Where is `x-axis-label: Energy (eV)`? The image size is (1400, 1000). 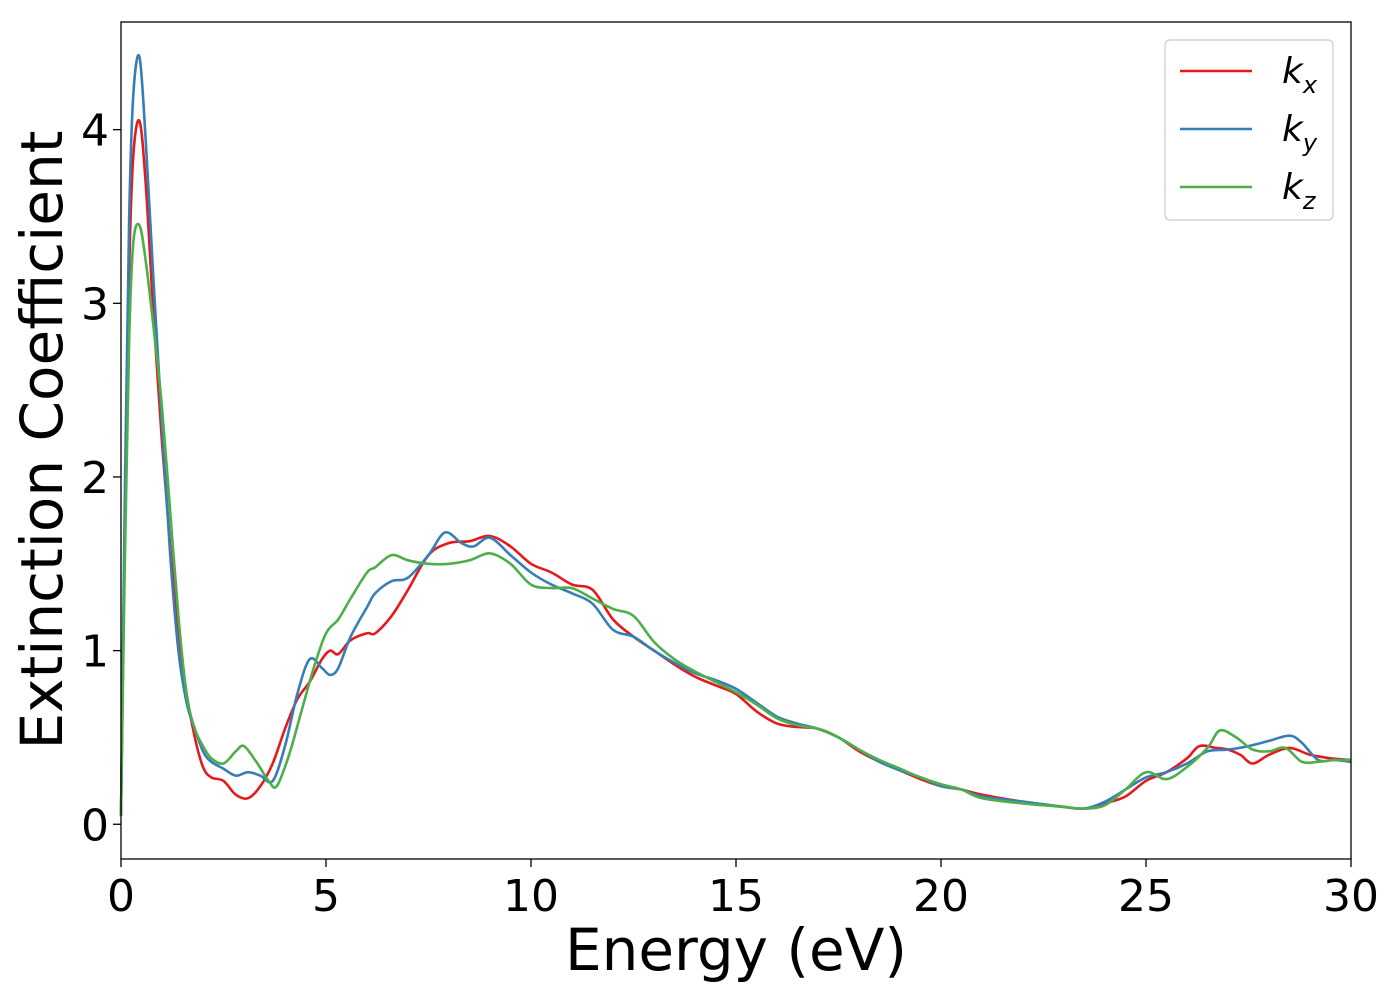
x-axis-label: Energy (eV) is located at coordinates (736, 950).